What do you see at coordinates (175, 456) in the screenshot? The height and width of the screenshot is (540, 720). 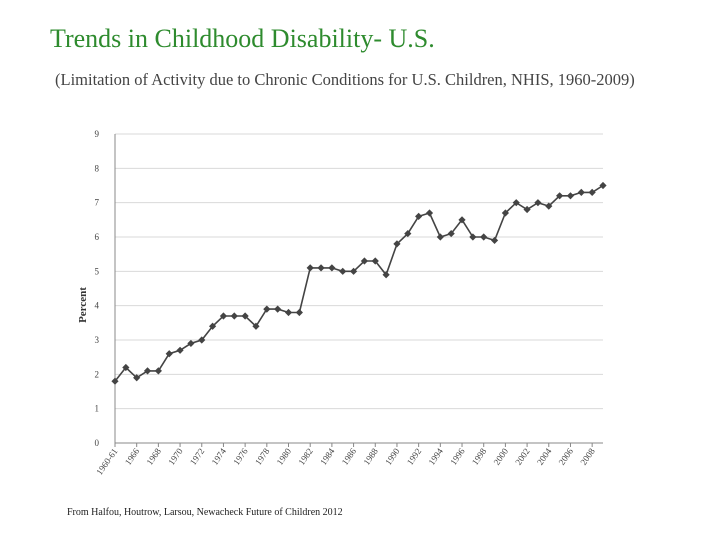 I see `x-tick-label: 1970` at bounding box center [175, 456].